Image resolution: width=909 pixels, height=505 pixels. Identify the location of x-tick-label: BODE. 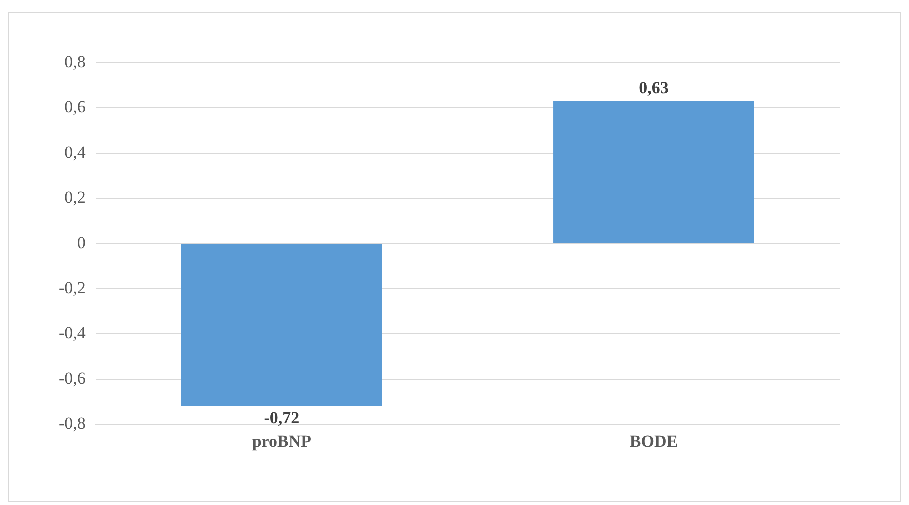
(654, 442).